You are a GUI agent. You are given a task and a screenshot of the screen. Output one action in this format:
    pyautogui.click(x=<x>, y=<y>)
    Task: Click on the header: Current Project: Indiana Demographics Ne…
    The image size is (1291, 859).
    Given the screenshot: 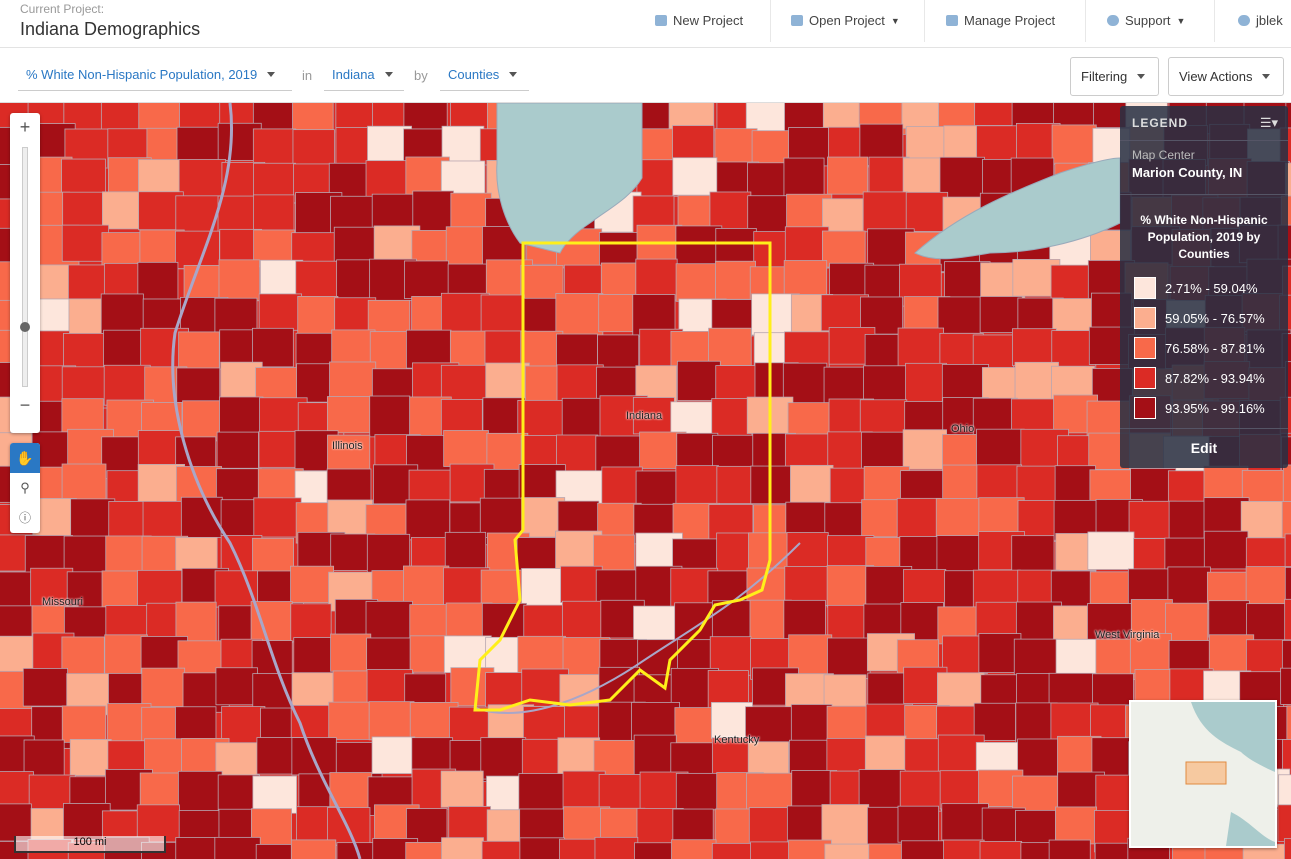 What is the action you would take?
    pyautogui.click(x=645, y=24)
    